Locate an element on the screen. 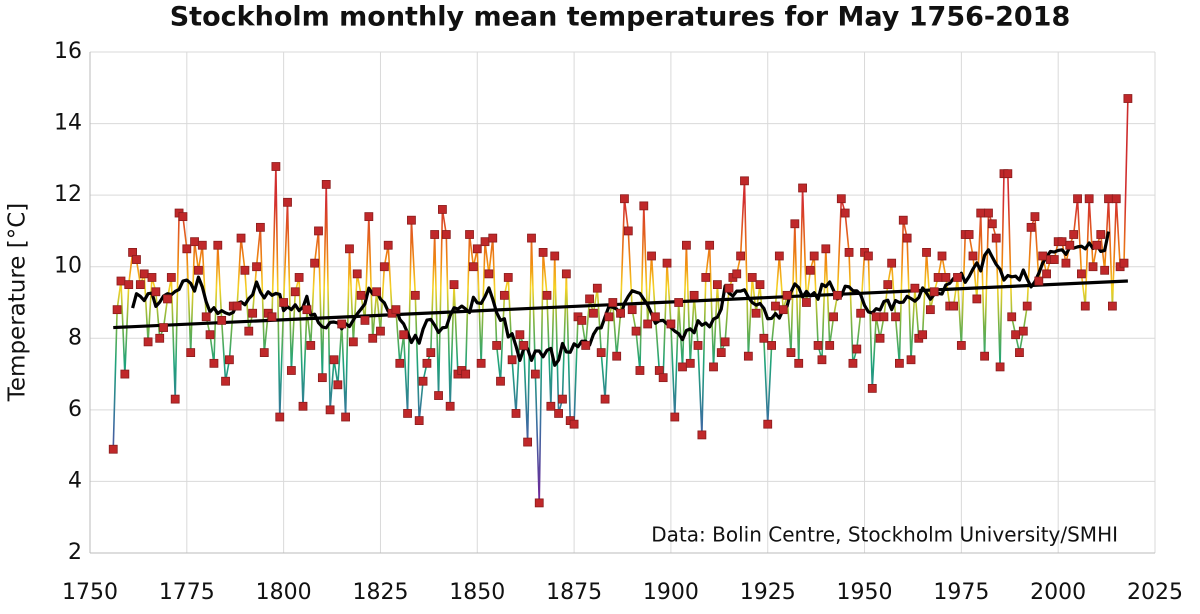  y-tick-label: 14 is located at coordinates (68, 123).